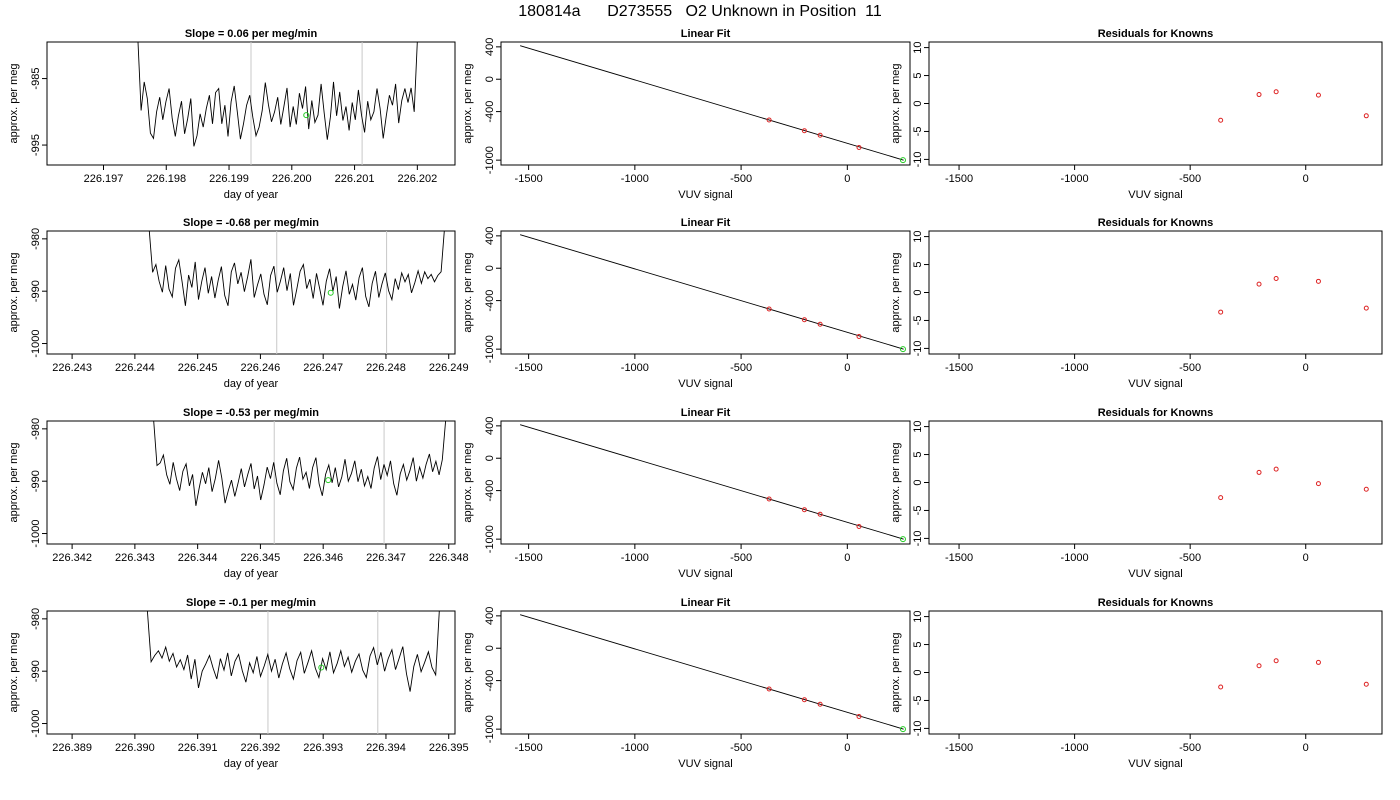 This screenshot has width=1400, height=800. What do you see at coordinates (490, 301) in the screenshot?
I see `y-tick-label: -400` at bounding box center [490, 301].